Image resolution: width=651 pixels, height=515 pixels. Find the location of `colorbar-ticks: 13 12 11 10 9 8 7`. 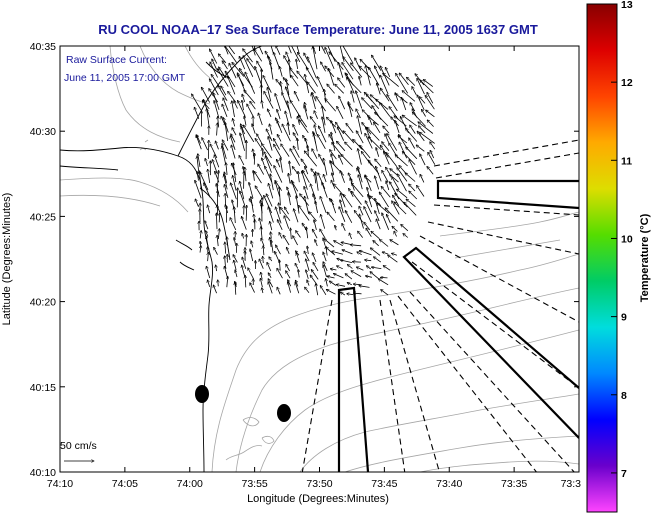

colorbar-ticks: 13 12 11 10 9 8 7 is located at coordinates (622, 240).